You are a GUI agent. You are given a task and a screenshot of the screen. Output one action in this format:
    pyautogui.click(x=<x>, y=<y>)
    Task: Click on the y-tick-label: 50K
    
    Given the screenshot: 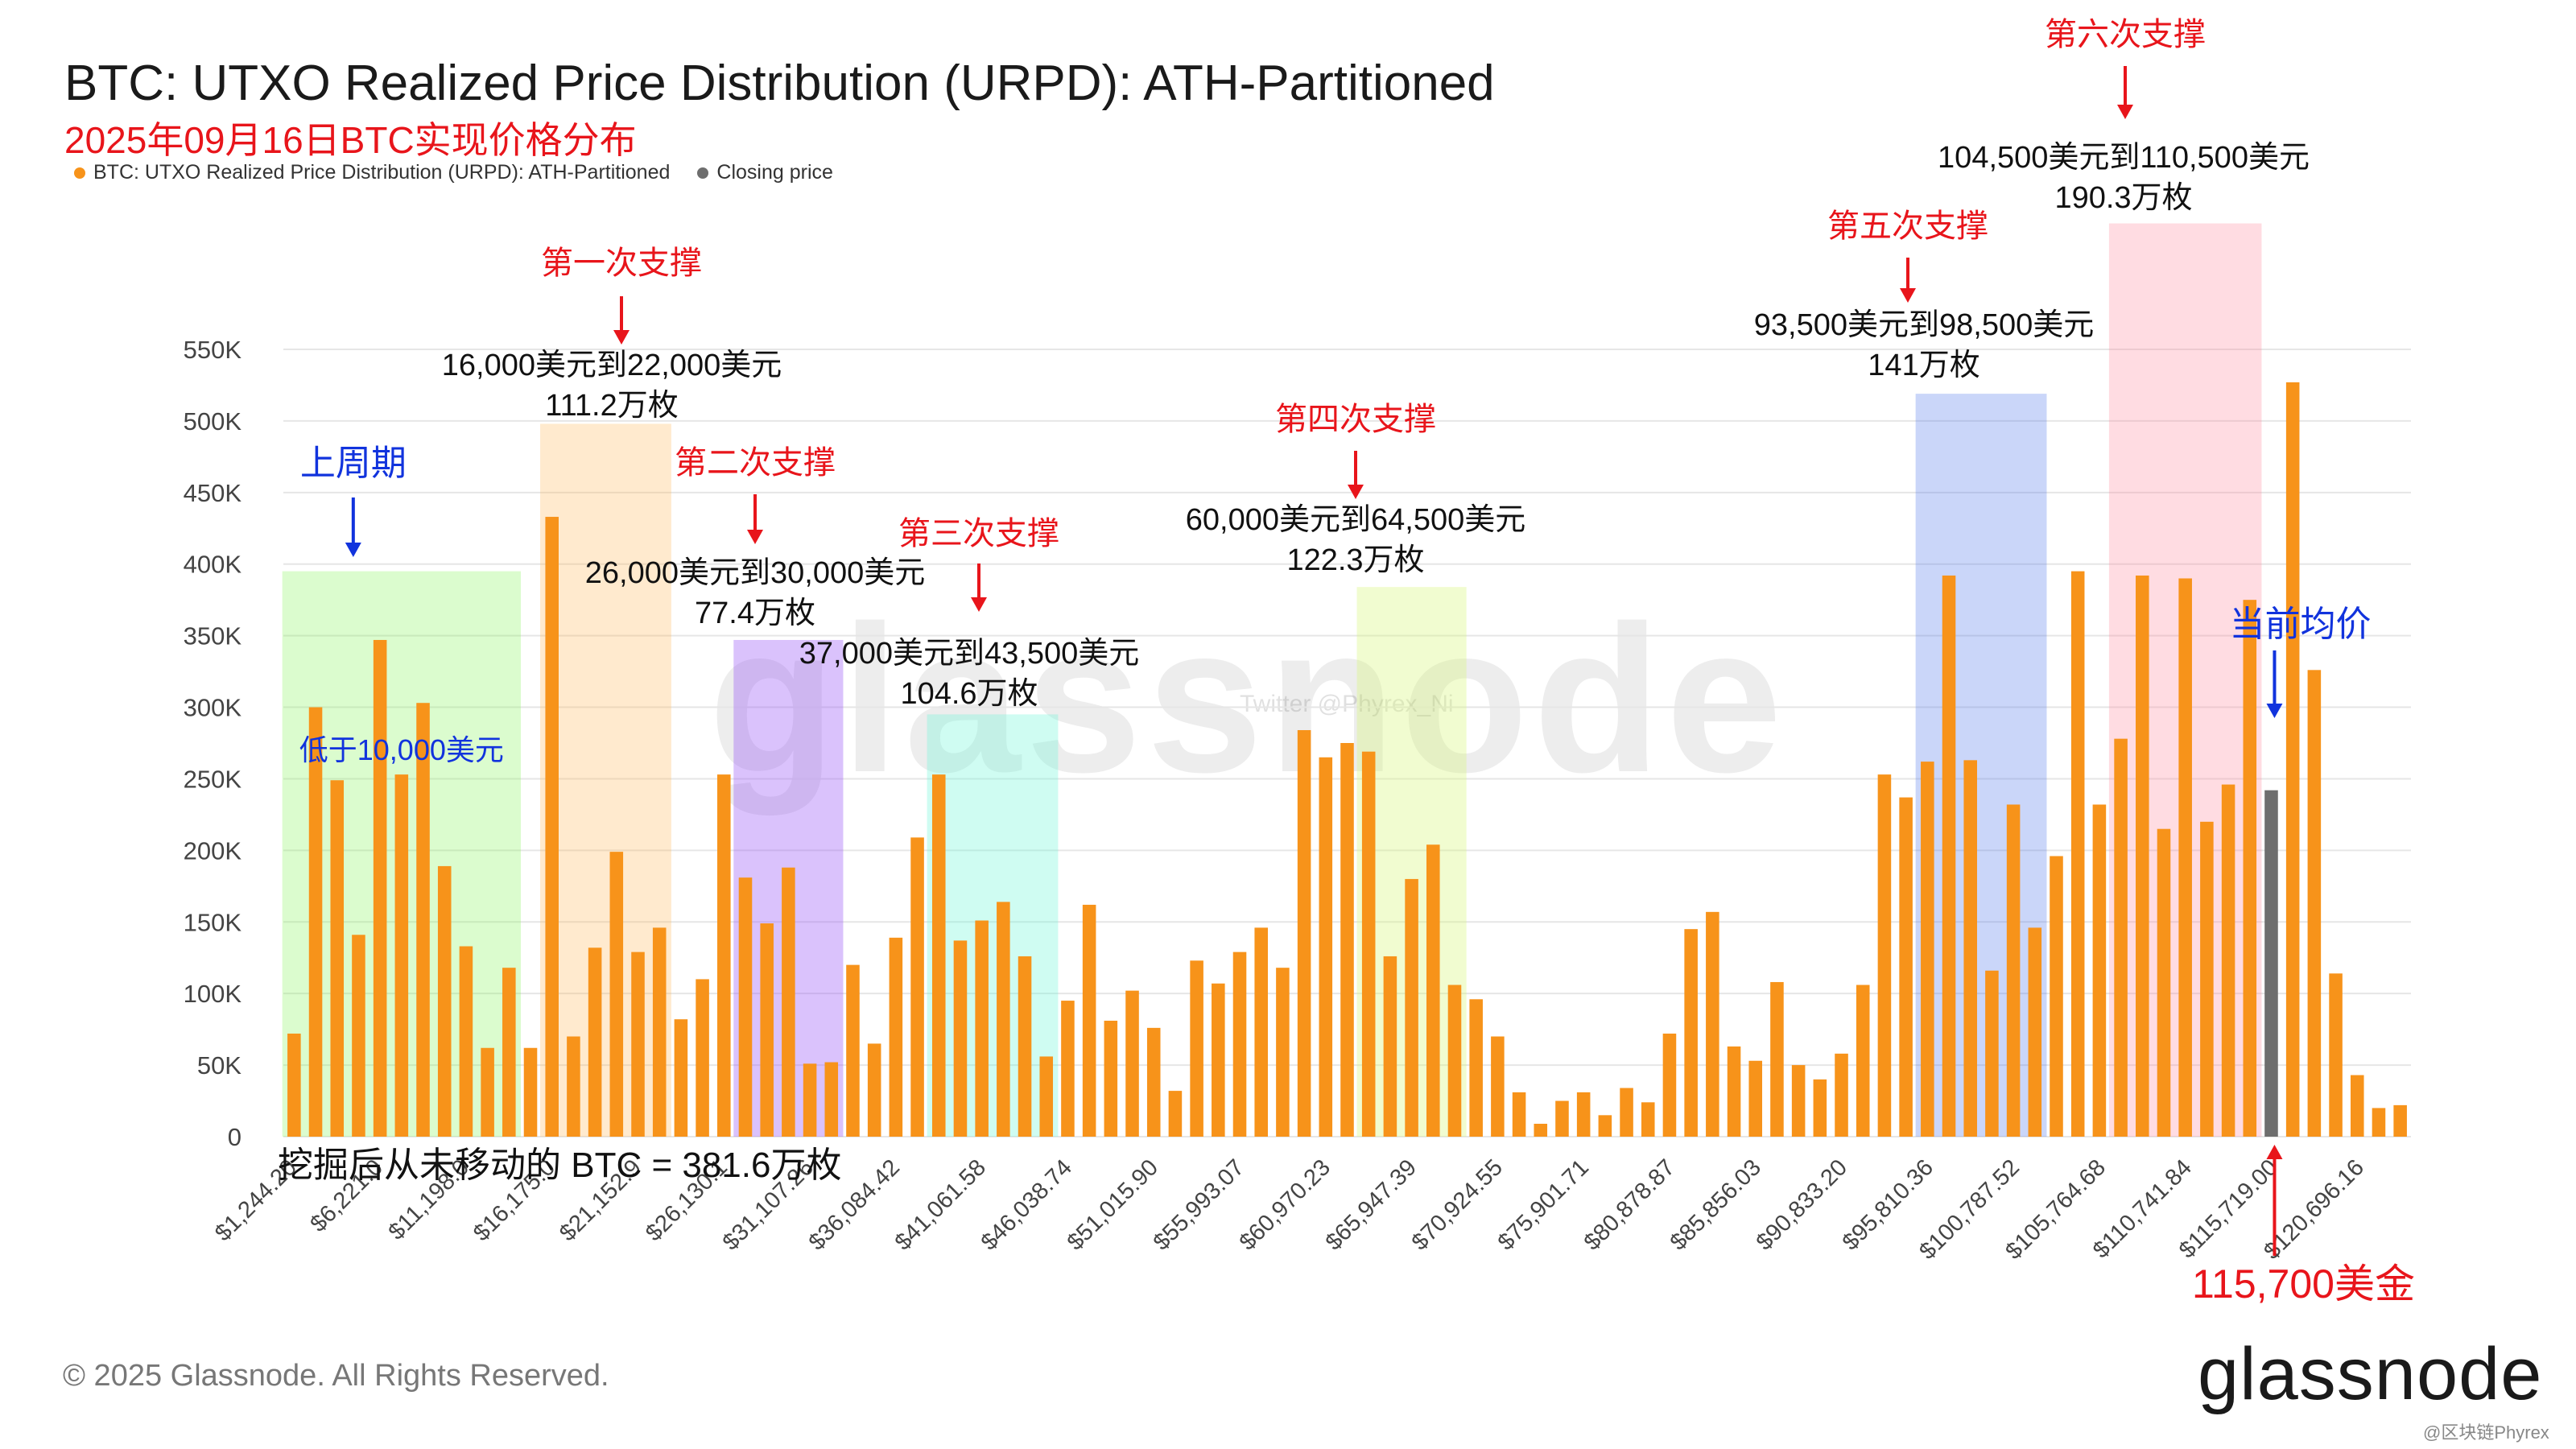 What is the action you would take?
    pyautogui.click(x=219, y=1065)
    